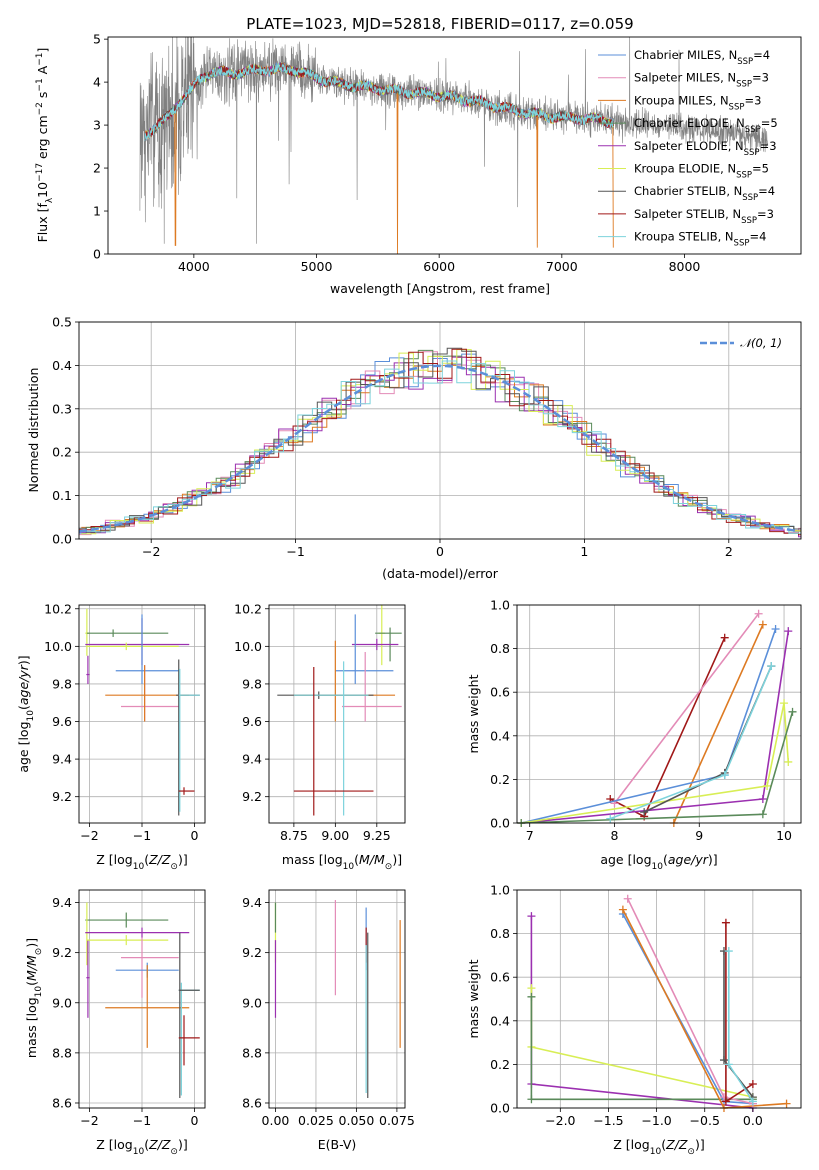  Describe the element at coordinates (702, 57) in the screenshot. I see `legend-entry: Chabrier MILES, NSSP=4` at that location.